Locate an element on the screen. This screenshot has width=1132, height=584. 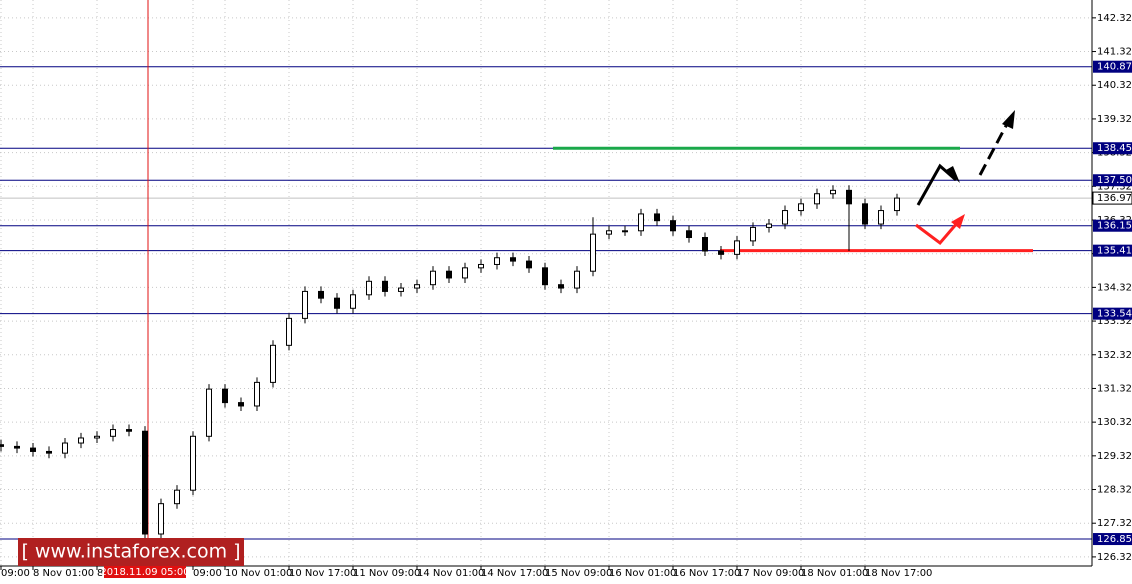
watermark-box is located at coordinates (131, 552).